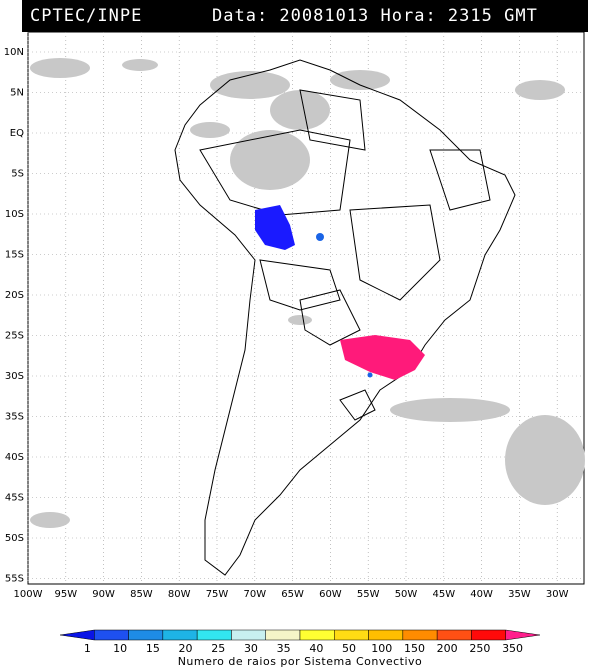 This screenshot has height=670, width=600. I want to click on lat-tick-label: 15S, so click(14, 255).